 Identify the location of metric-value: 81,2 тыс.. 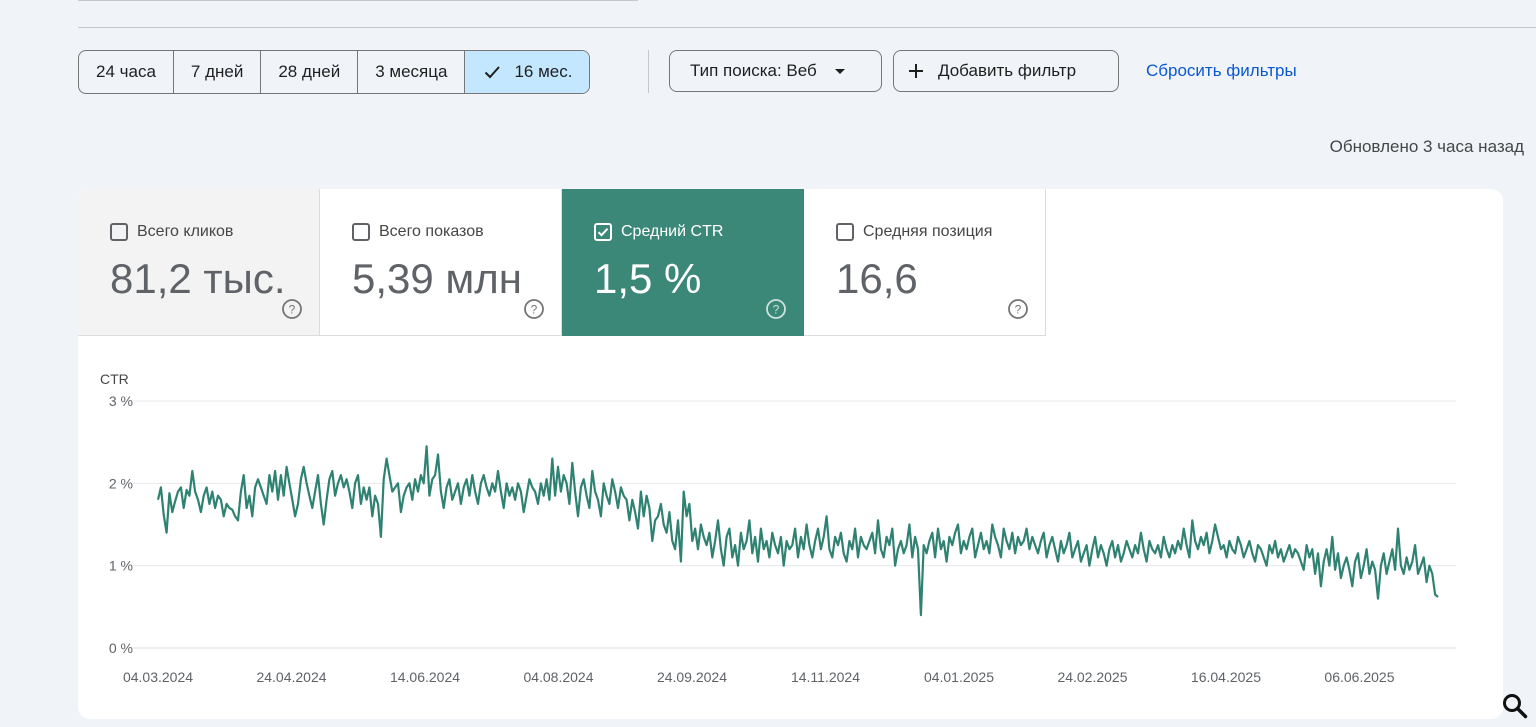
(198, 278).